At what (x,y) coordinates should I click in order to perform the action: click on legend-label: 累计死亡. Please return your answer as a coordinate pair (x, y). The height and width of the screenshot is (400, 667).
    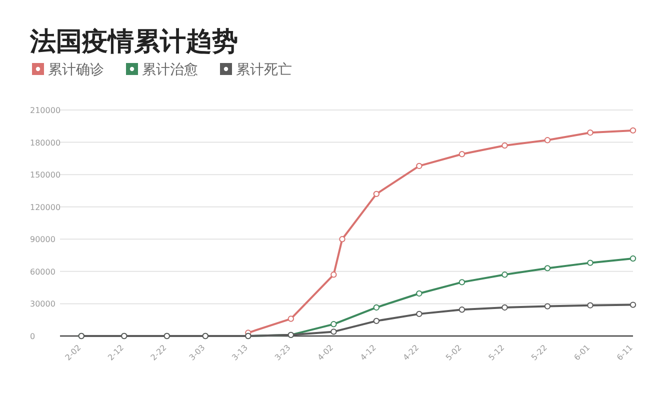
    Looking at the image, I should click on (264, 70).